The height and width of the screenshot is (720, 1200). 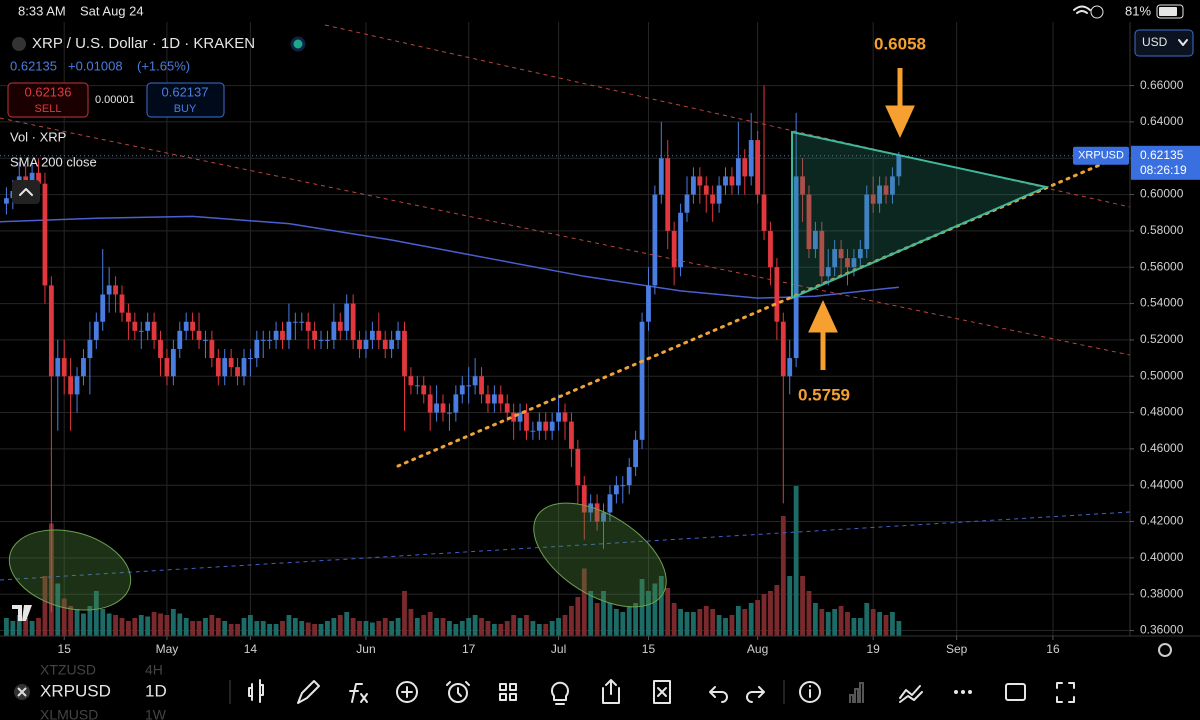 What do you see at coordinates (95, 65) in the screenshot?
I see `price-change: +0.01008` at bounding box center [95, 65].